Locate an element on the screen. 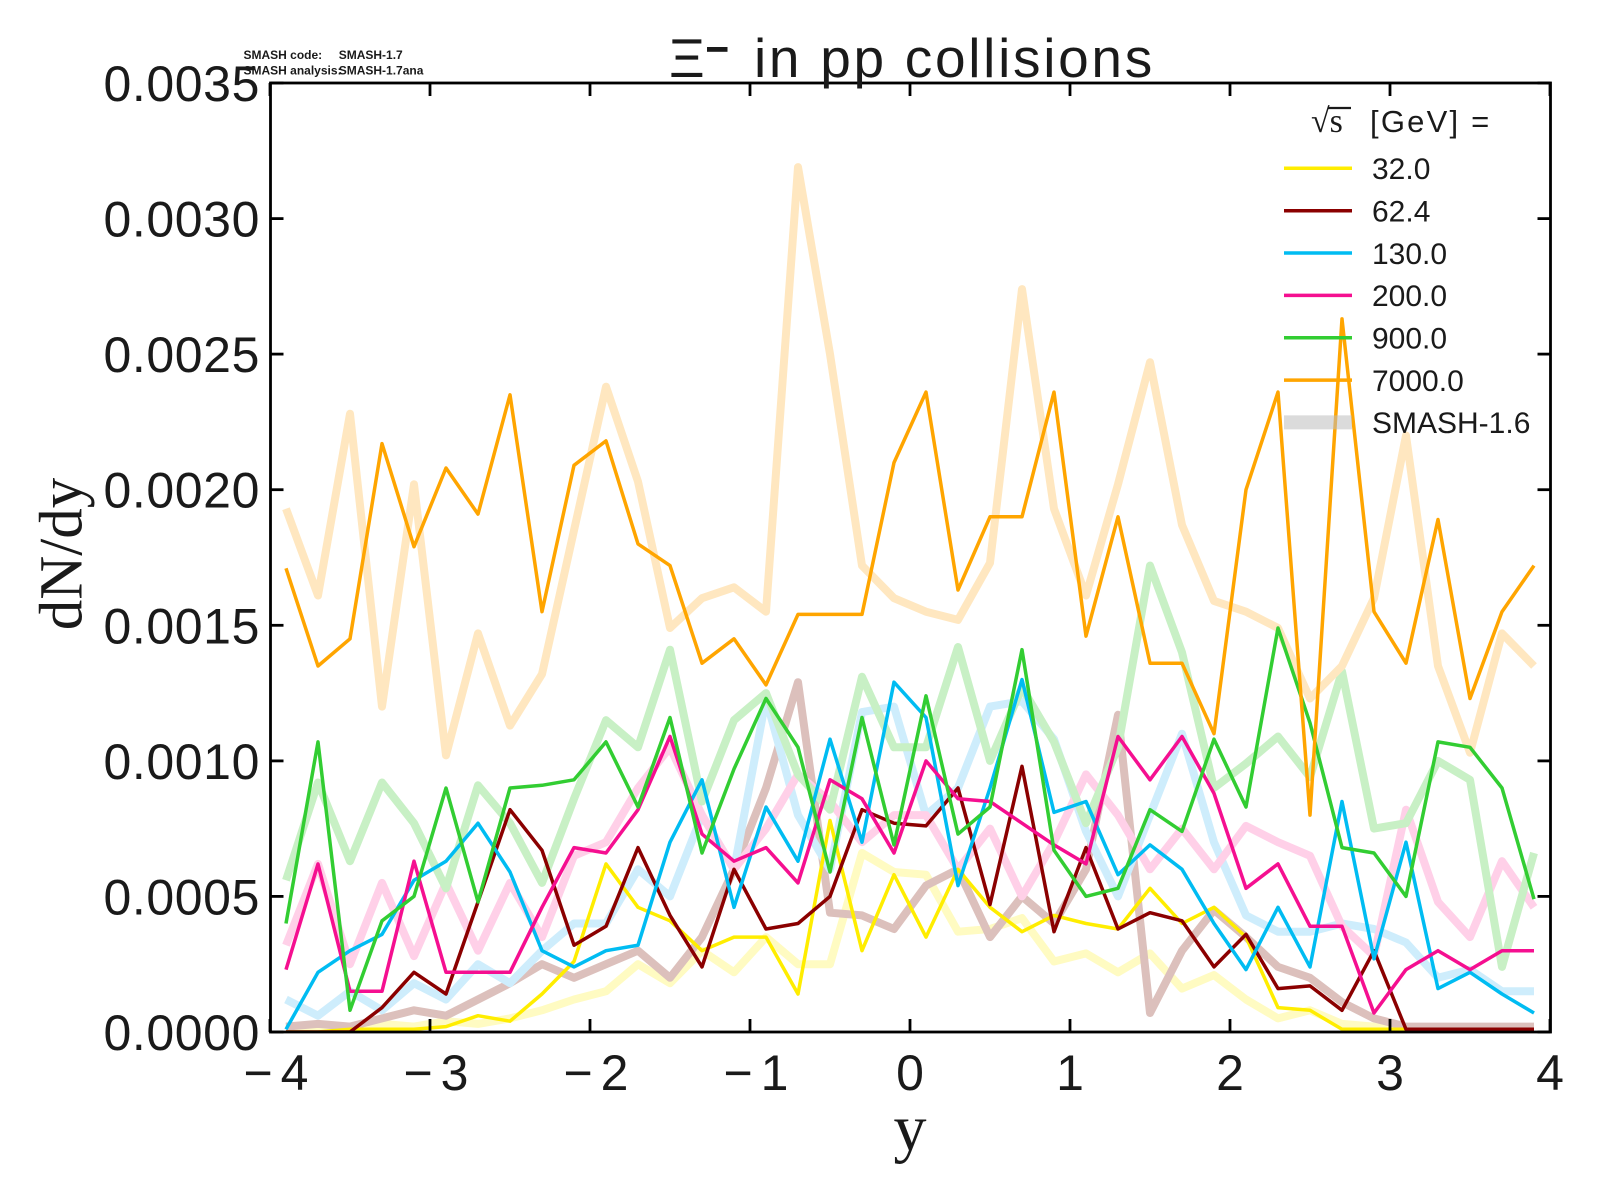 This screenshot has width=1600, height=1200. svg-text: 900.0 is located at coordinates (1409, 339).